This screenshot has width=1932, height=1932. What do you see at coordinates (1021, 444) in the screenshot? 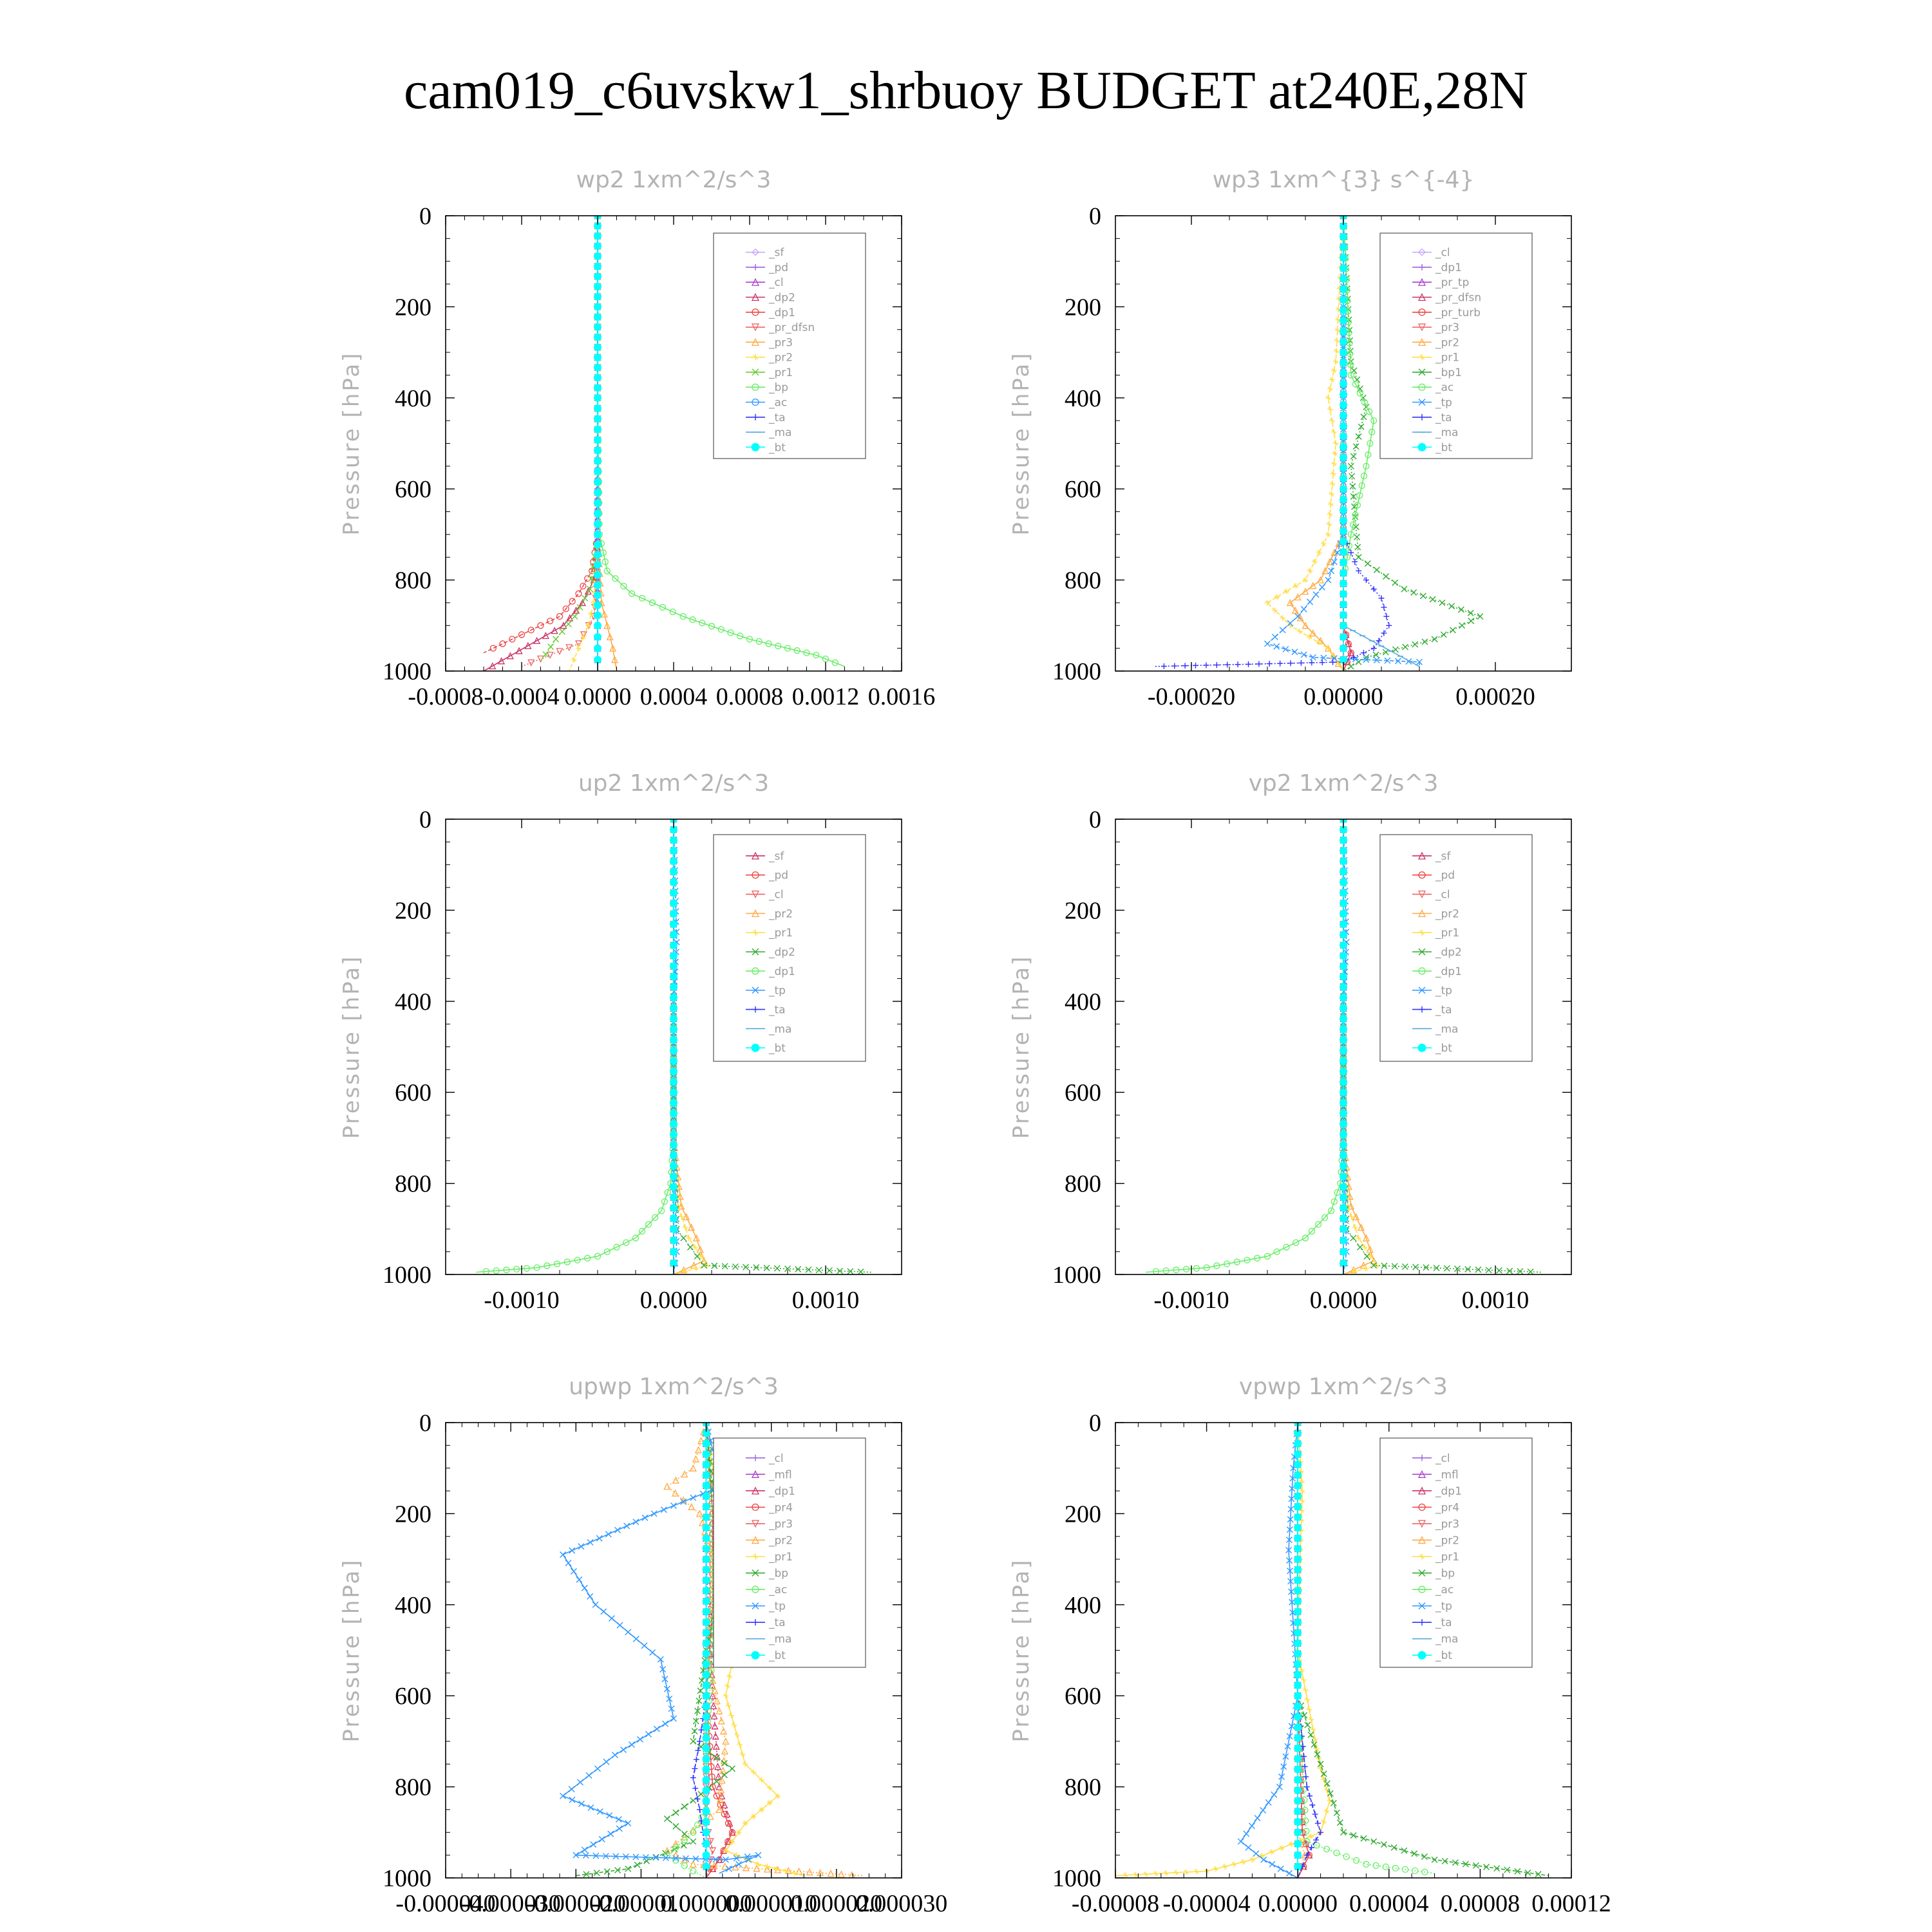
I see `y-axis-label: Pressure [hPa]` at bounding box center [1021, 444].